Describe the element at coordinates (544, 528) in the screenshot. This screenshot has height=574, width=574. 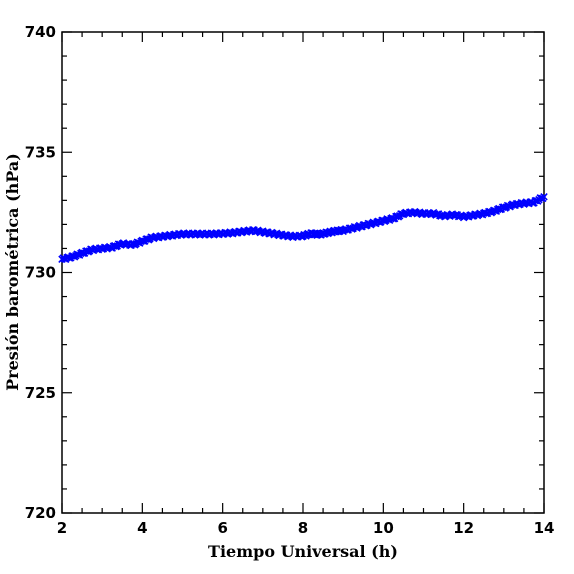
I see `x-tick-label: 14` at that location.